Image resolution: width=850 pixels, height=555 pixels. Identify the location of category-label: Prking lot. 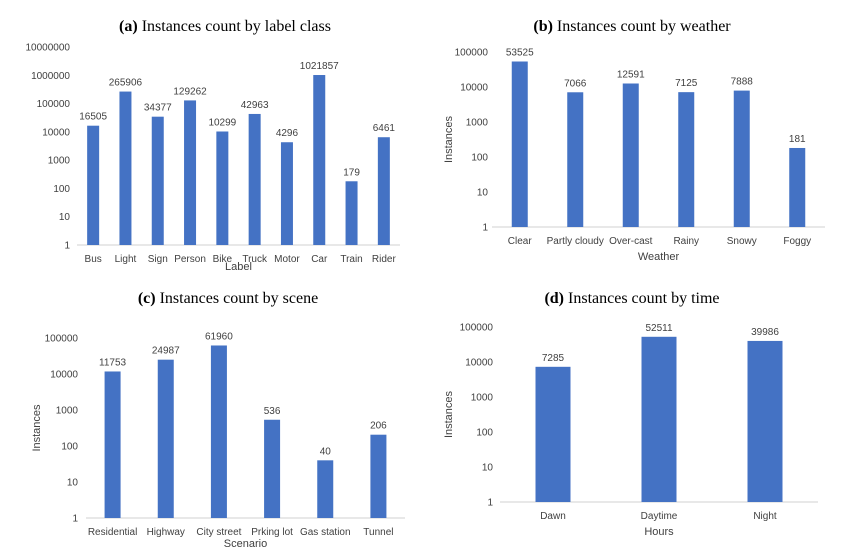
(272, 532).